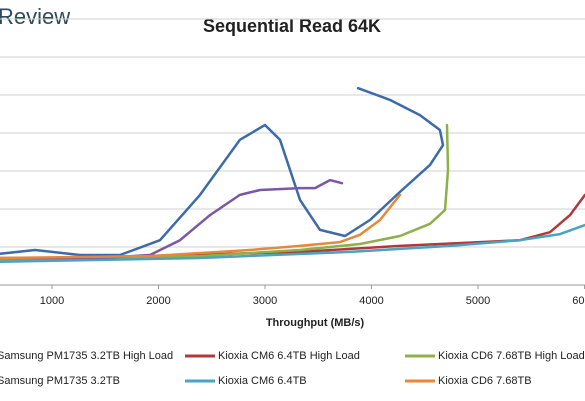 This screenshot has height=401, width=585. I want to click on legend-label: Kioxia CD6 7.68TB High Load, so click(511, 356).